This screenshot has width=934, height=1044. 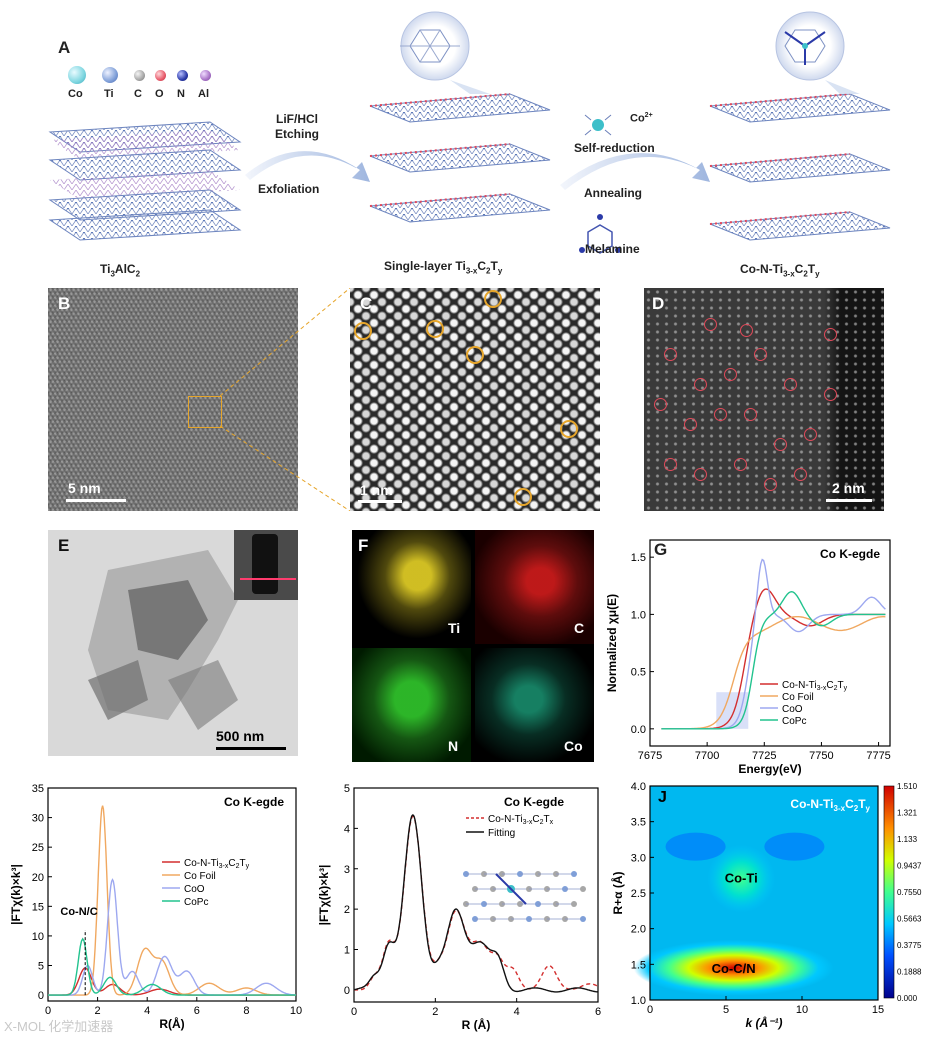 I want to click on panel-b-label: B, so click(x=64, y=303).